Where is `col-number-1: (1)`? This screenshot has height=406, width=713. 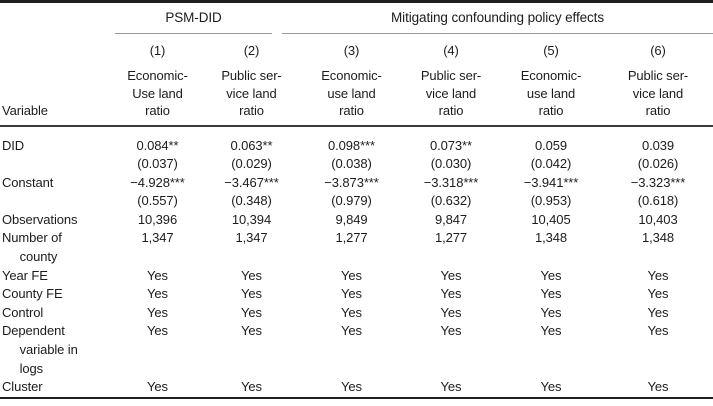 col-number-1: (1) is located at coordinates (157, 50).